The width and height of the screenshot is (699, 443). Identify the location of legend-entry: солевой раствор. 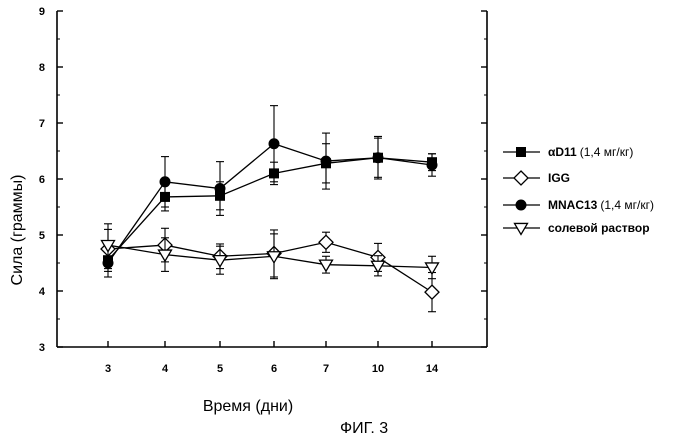
(576, 228).